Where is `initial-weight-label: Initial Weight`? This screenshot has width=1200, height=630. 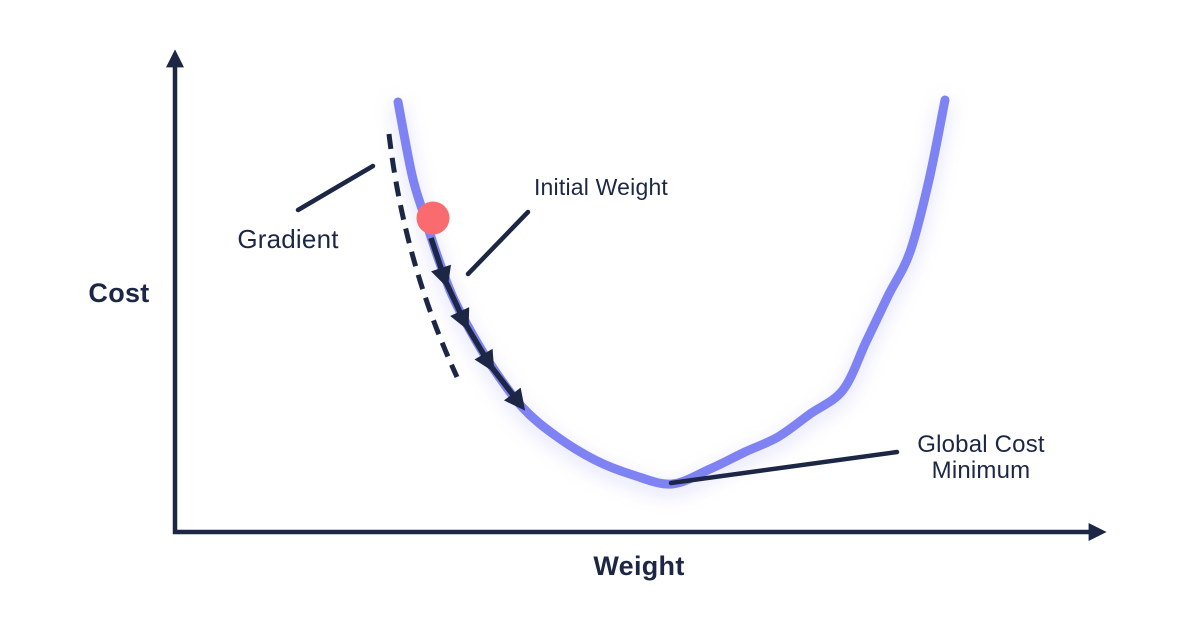 initial-weight-label: Initial Weight is located at coordinates (601, 187).